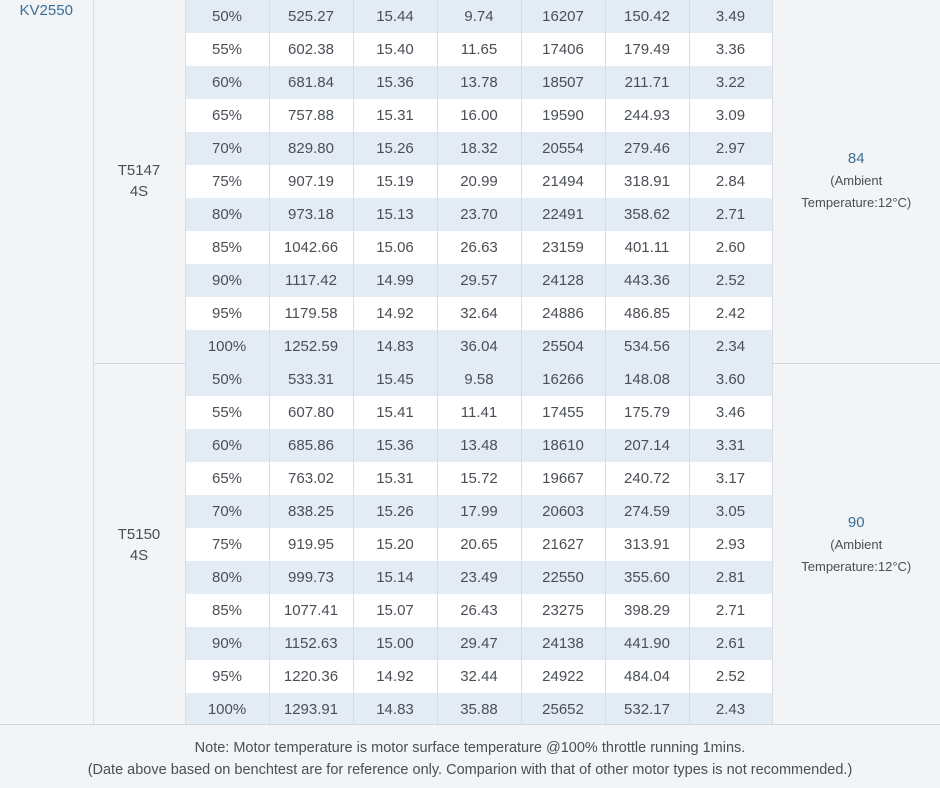 This screenshot has height=788, width=940. Describe the element at coordinates (479, 478) in the screenshot. I see `table-cell: 15.72` at that location.